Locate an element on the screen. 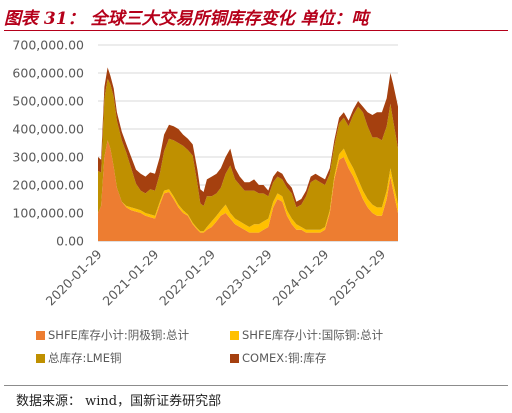 This screenshot has width=512, height=413. x-tick-label: 2025-01-29 is located at coordinates (357, 277).